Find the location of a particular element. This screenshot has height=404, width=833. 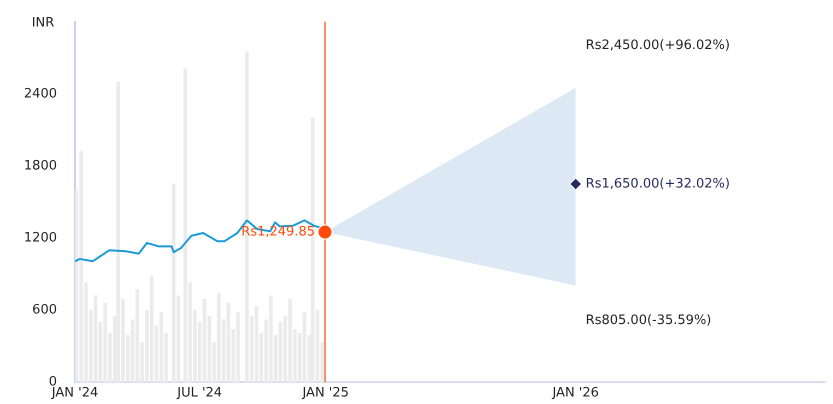

x-tick-label: JUL '24 is located at coordinates (199, 392).